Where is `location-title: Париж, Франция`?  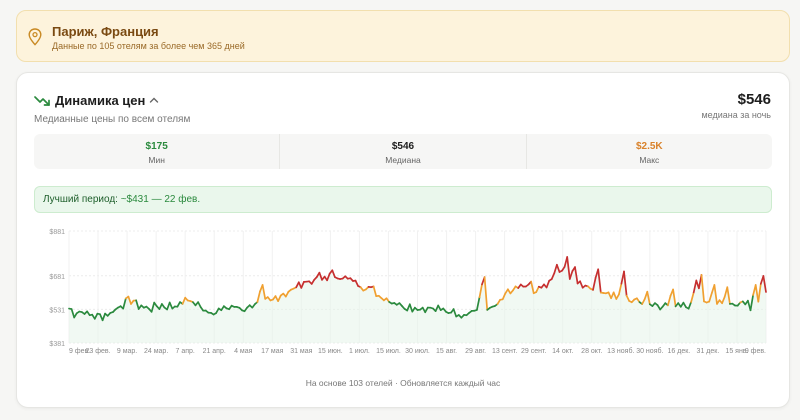
location-title: Париж, Франция is located at coordinates (105, 31).